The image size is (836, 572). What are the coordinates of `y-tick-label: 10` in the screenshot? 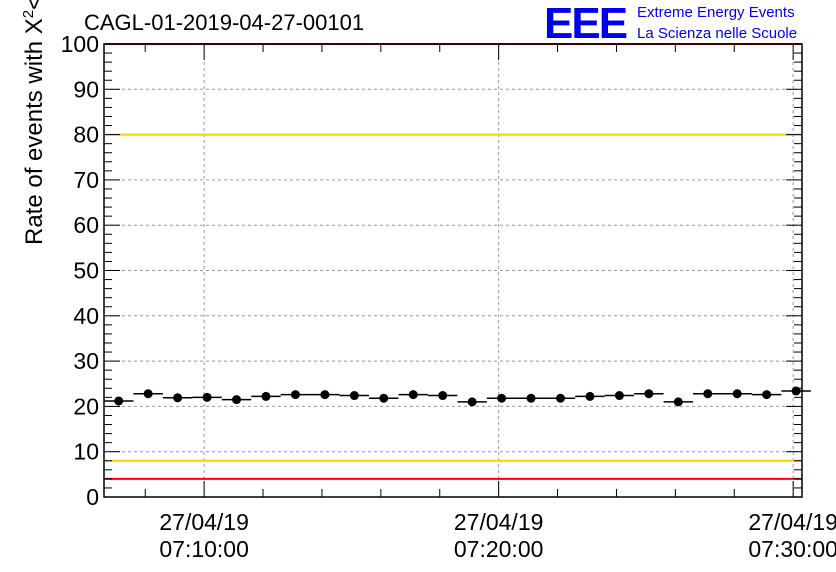 It's located at (86, 452).